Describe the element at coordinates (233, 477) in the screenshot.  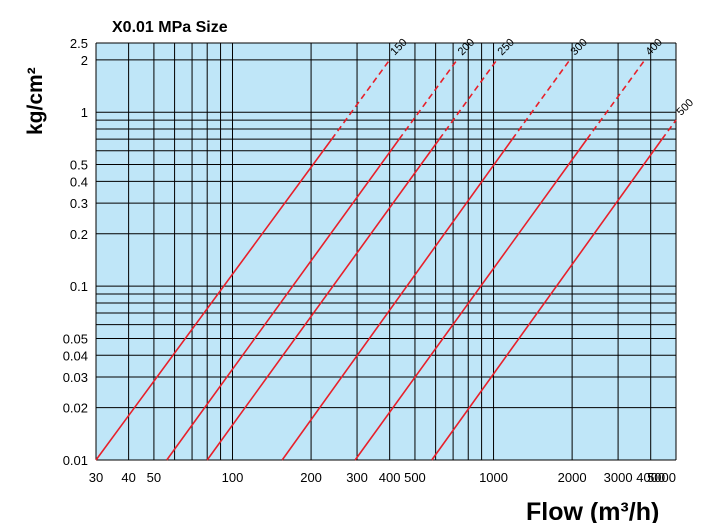
I see `x-tick-label: 100` at that location.